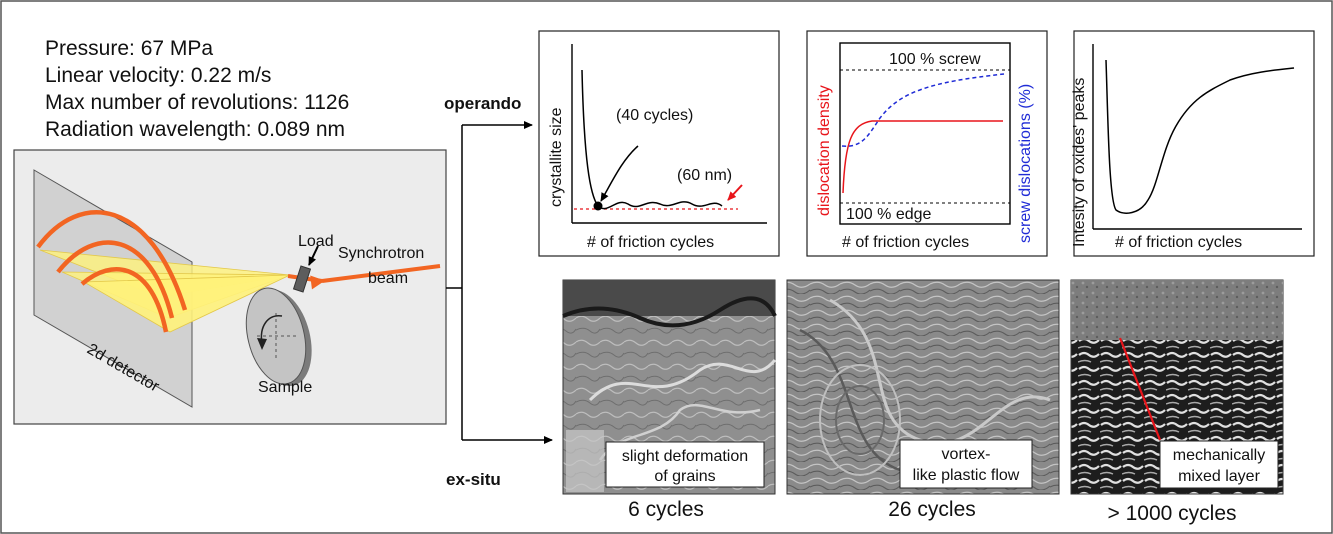  I want to click on load-arrow, so click(313, 255).